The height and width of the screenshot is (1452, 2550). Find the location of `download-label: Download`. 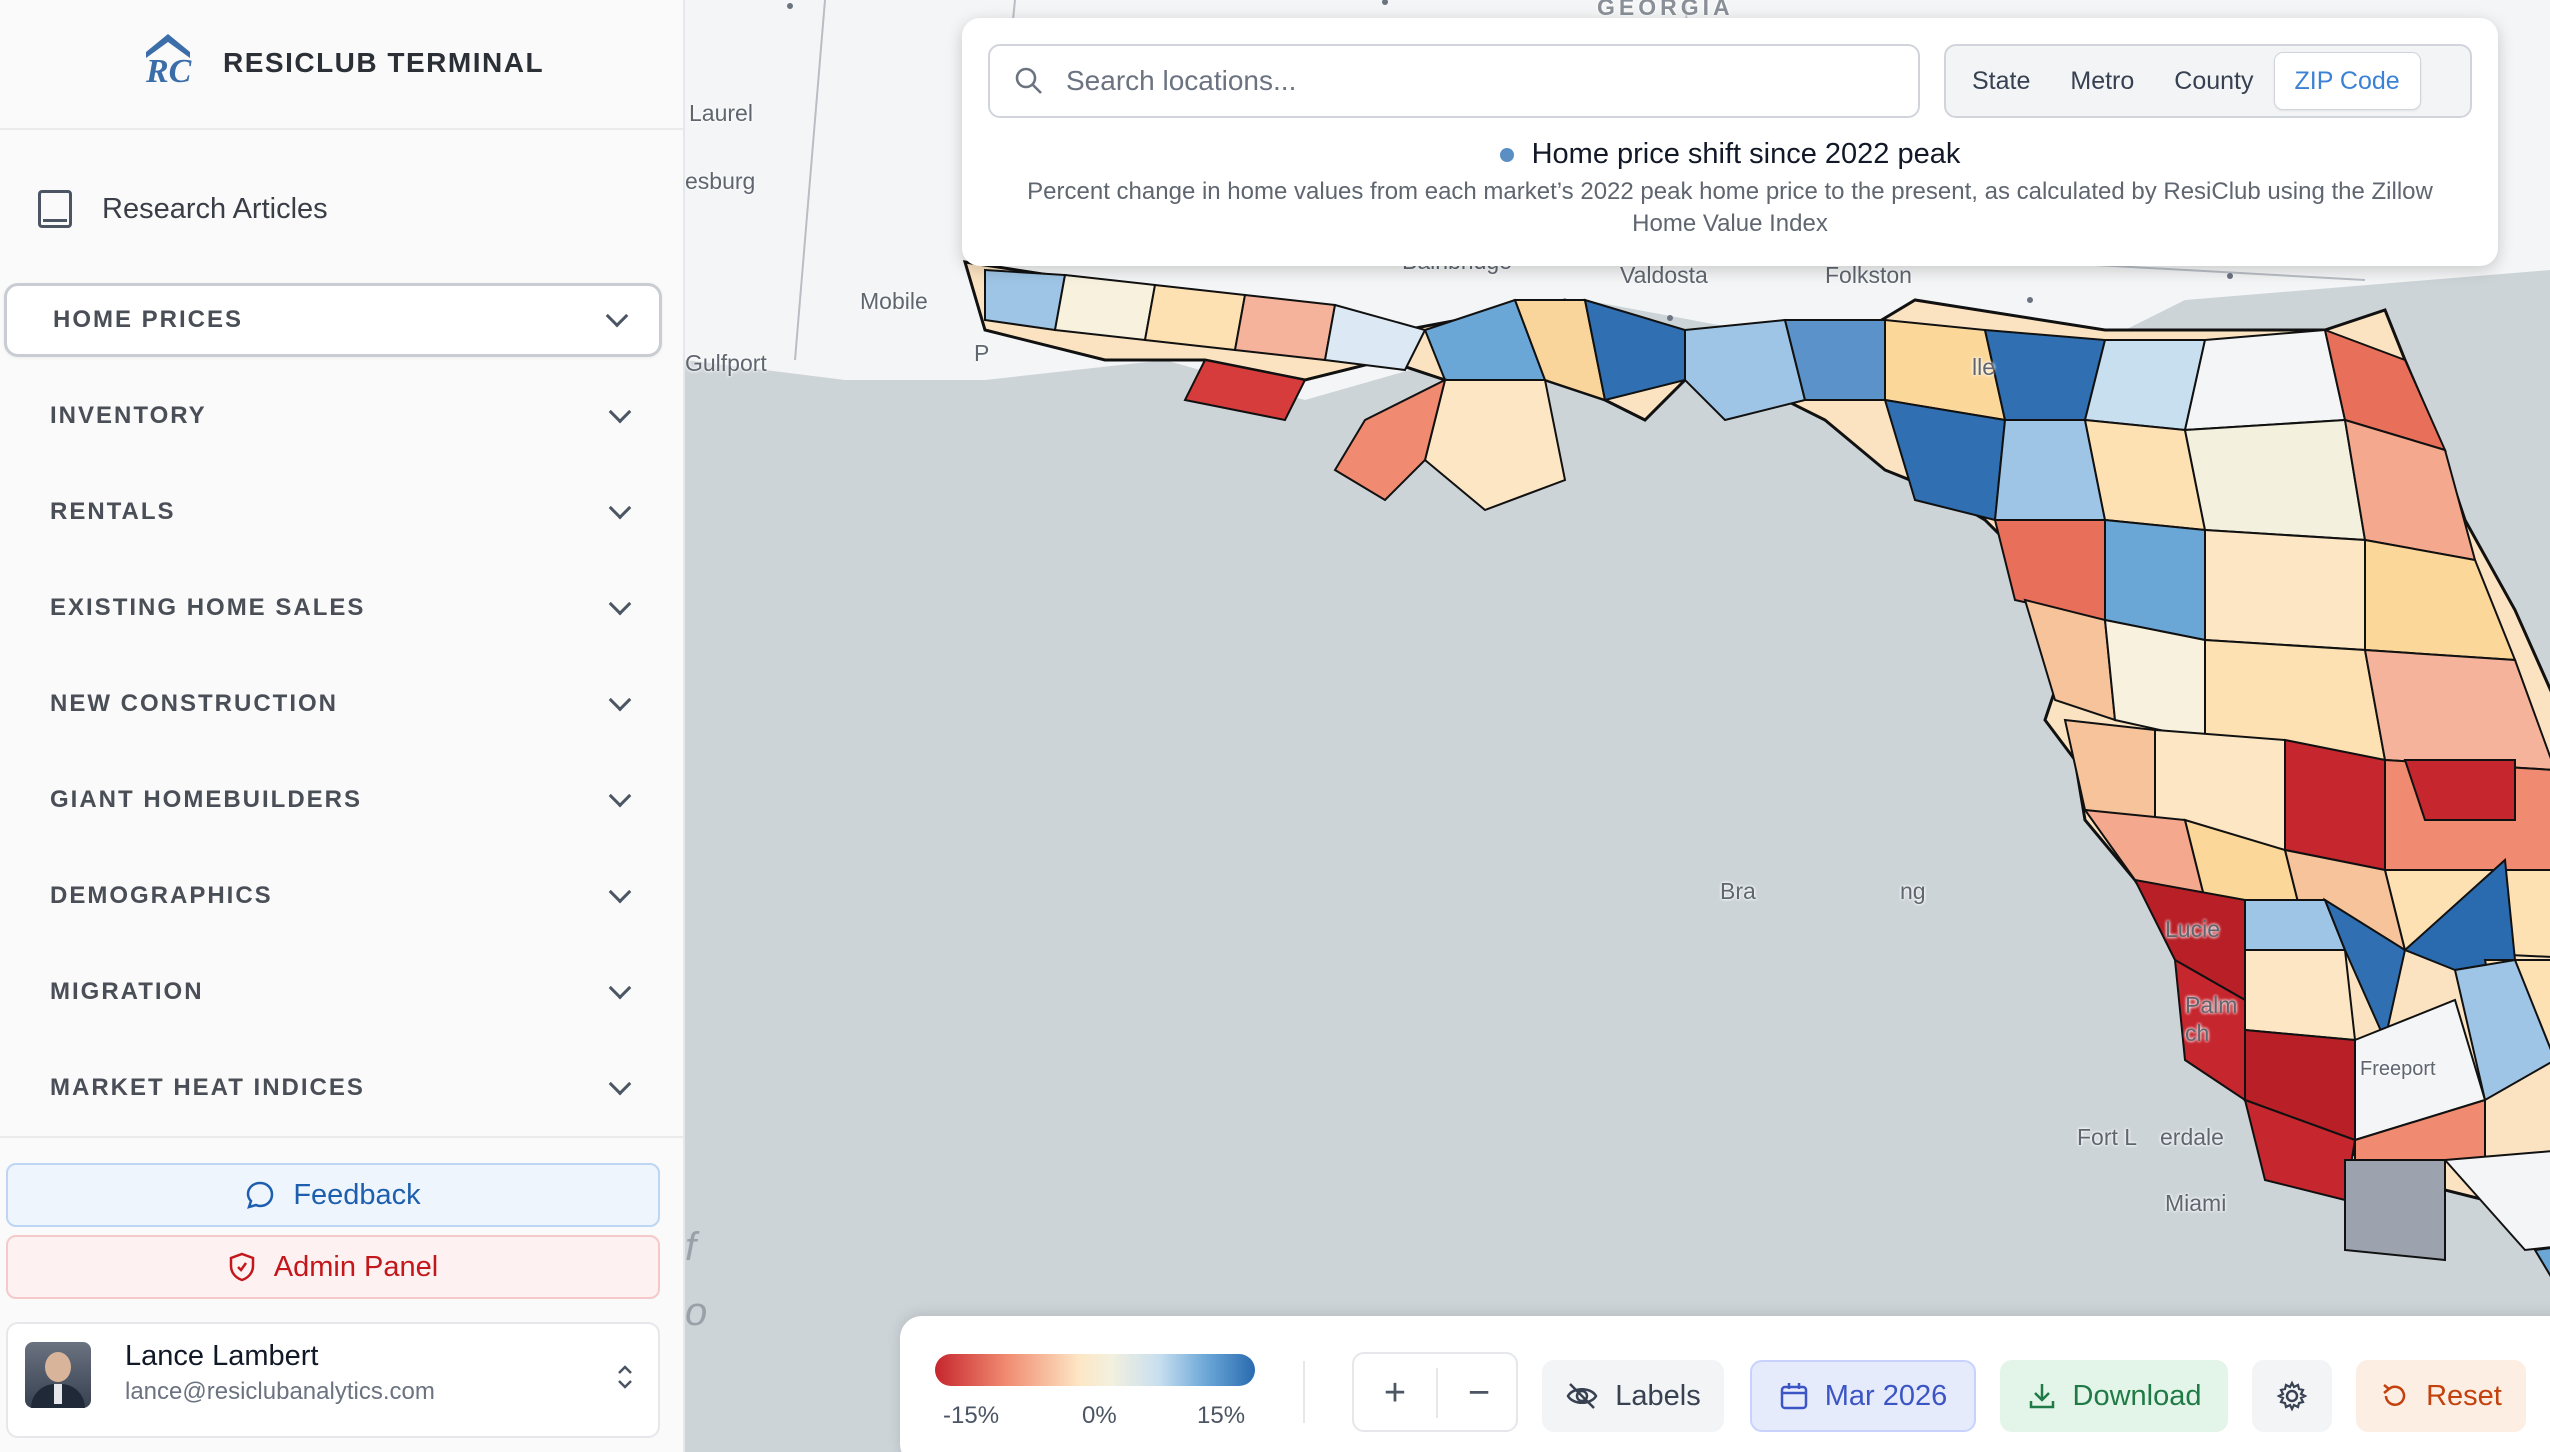

download-label: Download is located at coordinates (2137, 1395).